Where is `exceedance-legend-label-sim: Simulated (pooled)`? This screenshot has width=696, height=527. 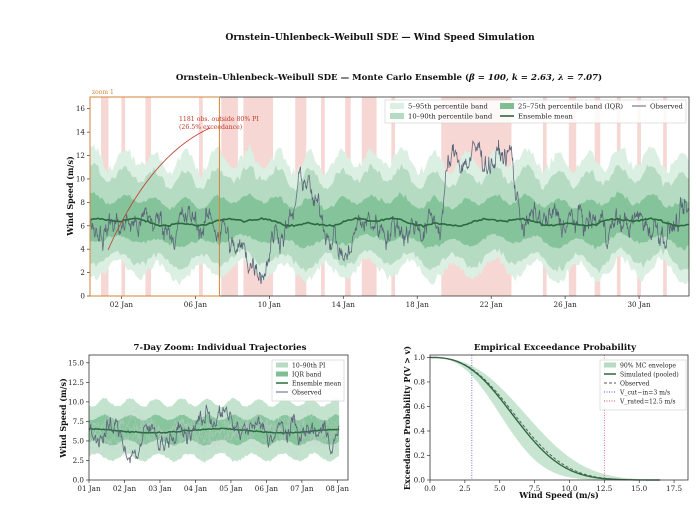
exceedance-legend-label-sim: Simulated (pooled) is located at coordinates (649, 375).